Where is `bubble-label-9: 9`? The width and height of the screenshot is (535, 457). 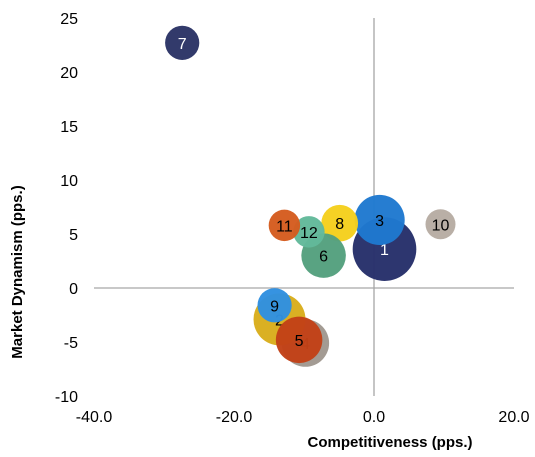
bubble-label-9: 9 is located at coordinates (274, 306).